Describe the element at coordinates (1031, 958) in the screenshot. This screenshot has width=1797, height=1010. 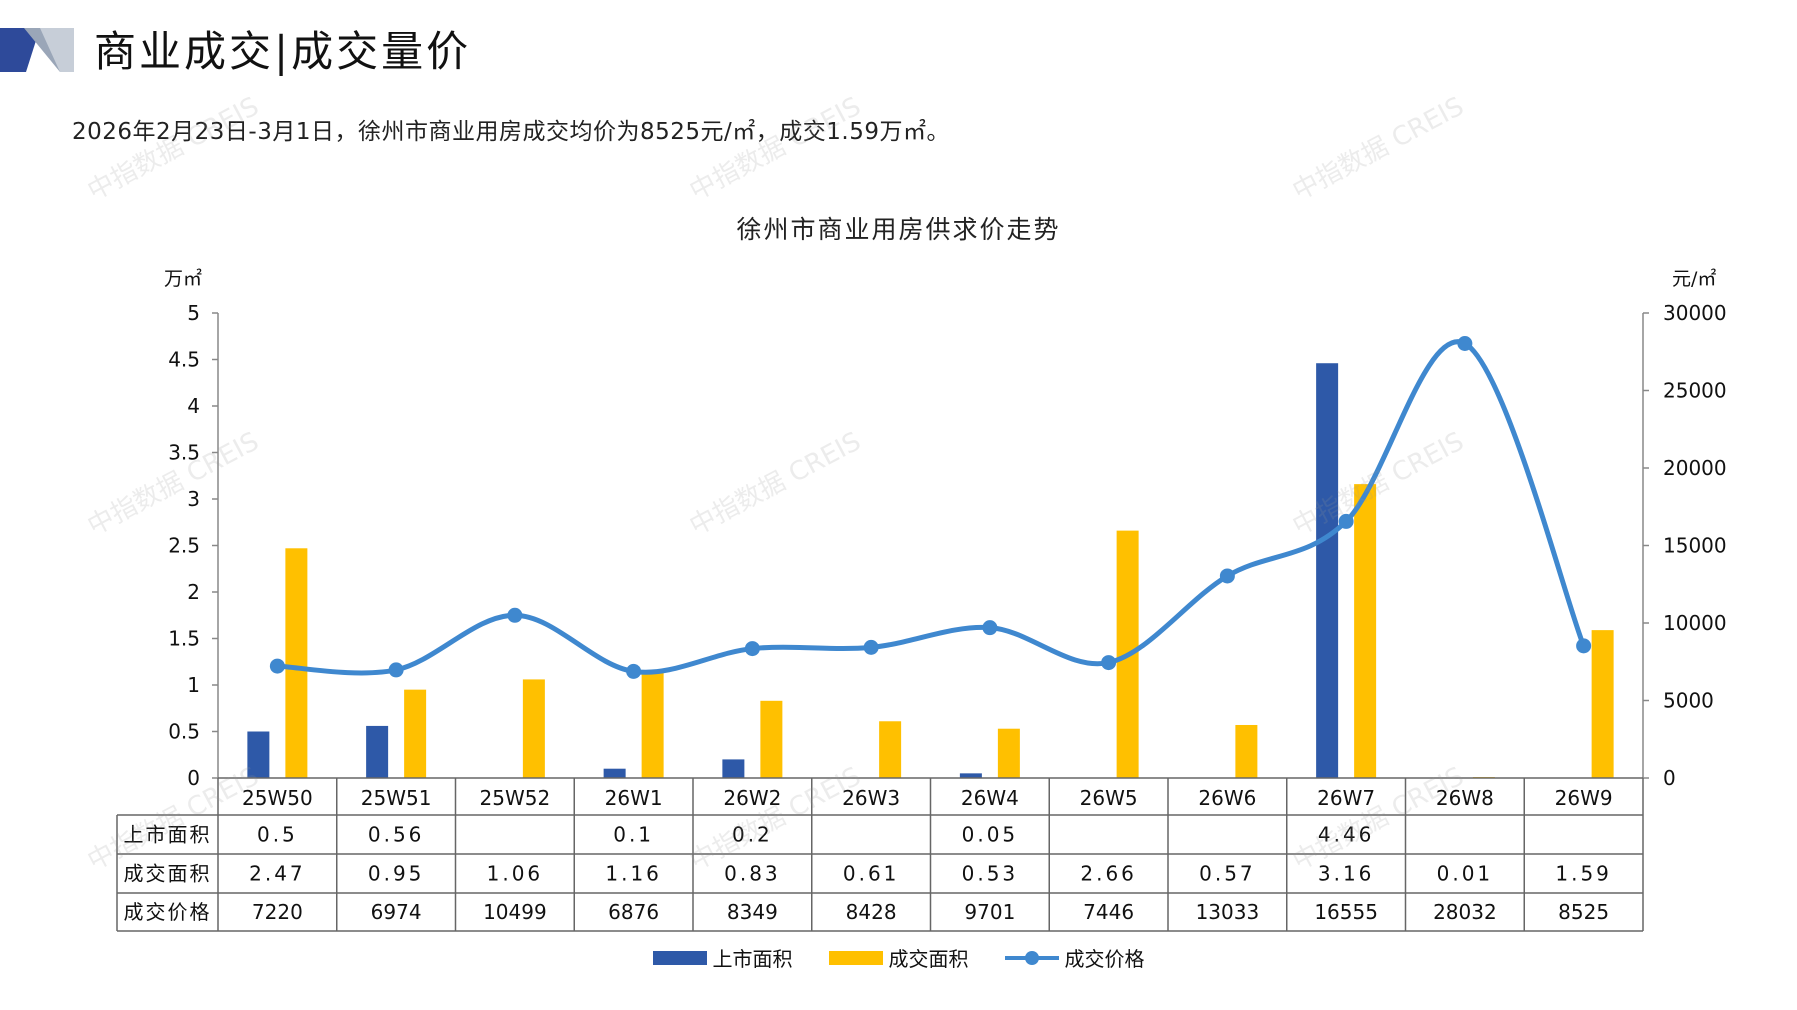
I see `legend-swatch-price` at that location.